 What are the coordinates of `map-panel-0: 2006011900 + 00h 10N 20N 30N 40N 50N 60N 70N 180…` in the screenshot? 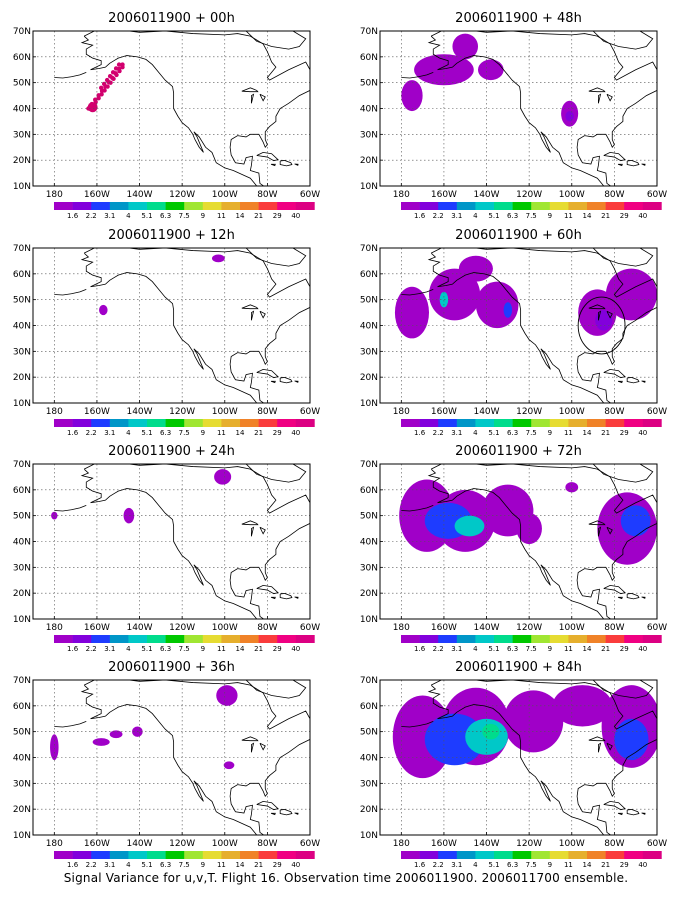 It's located at (166, 115).